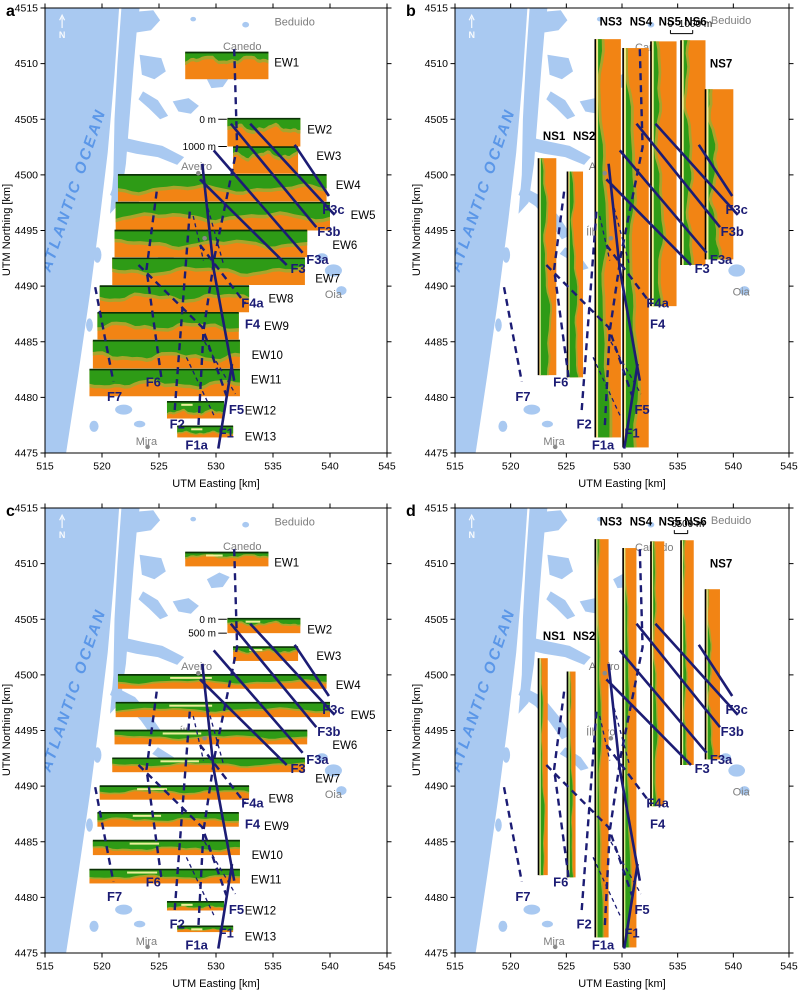 The image size is (799, 1000). I want to click on place-label-oia: Oia, so click(742, 793).